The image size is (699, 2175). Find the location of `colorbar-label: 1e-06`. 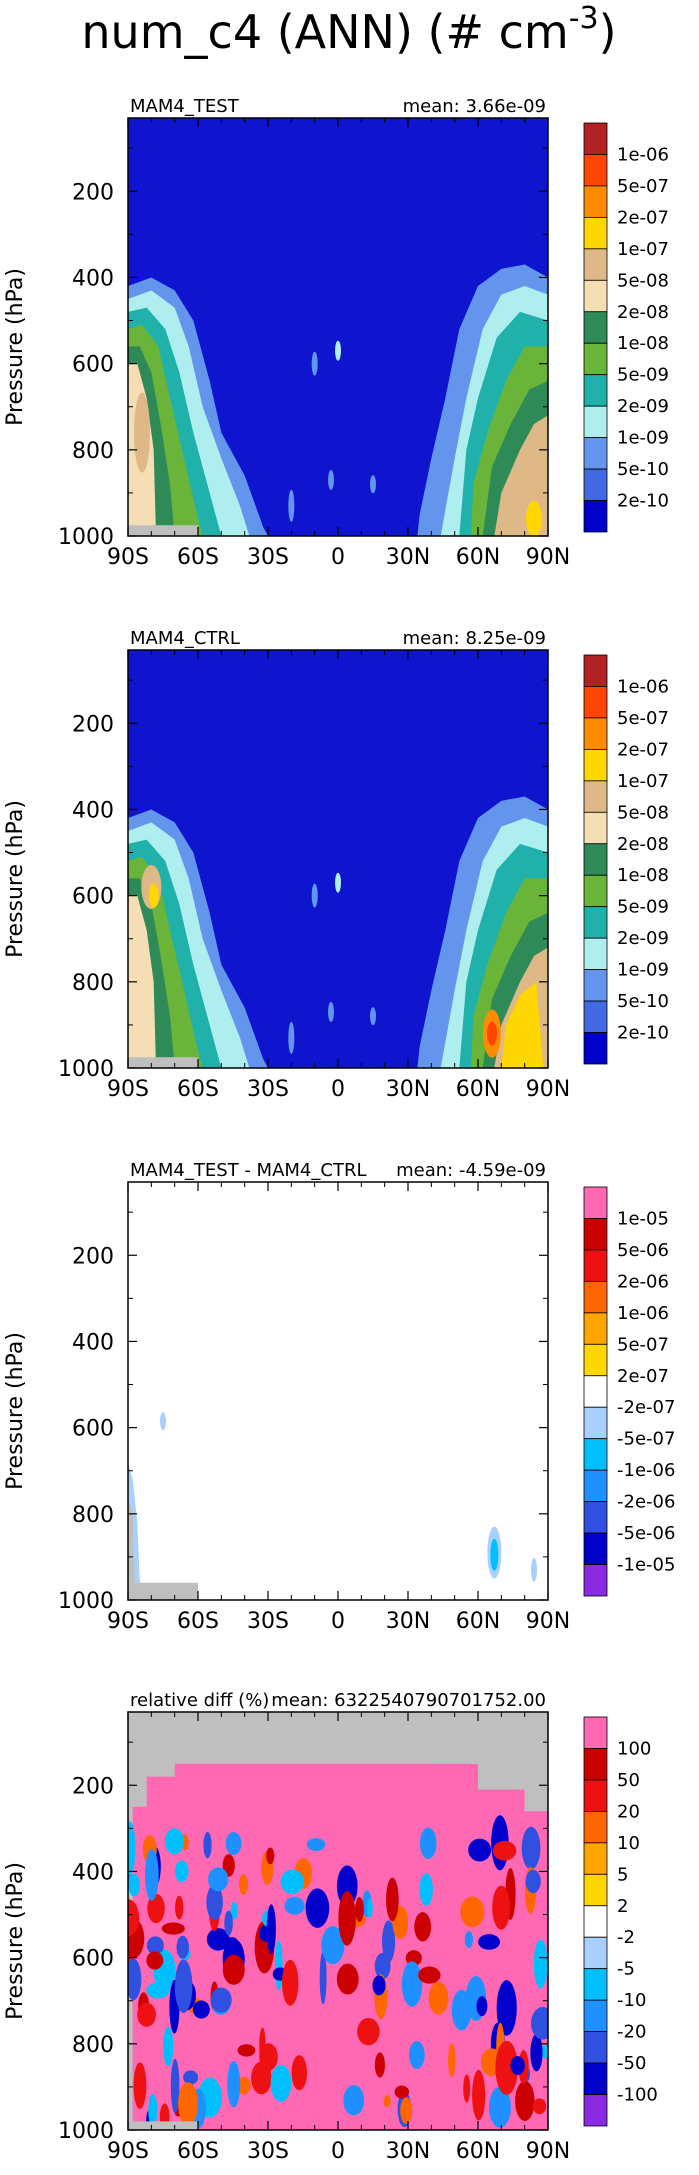

colorbar-label: 1e-06 is located at coordinates (643, 686).